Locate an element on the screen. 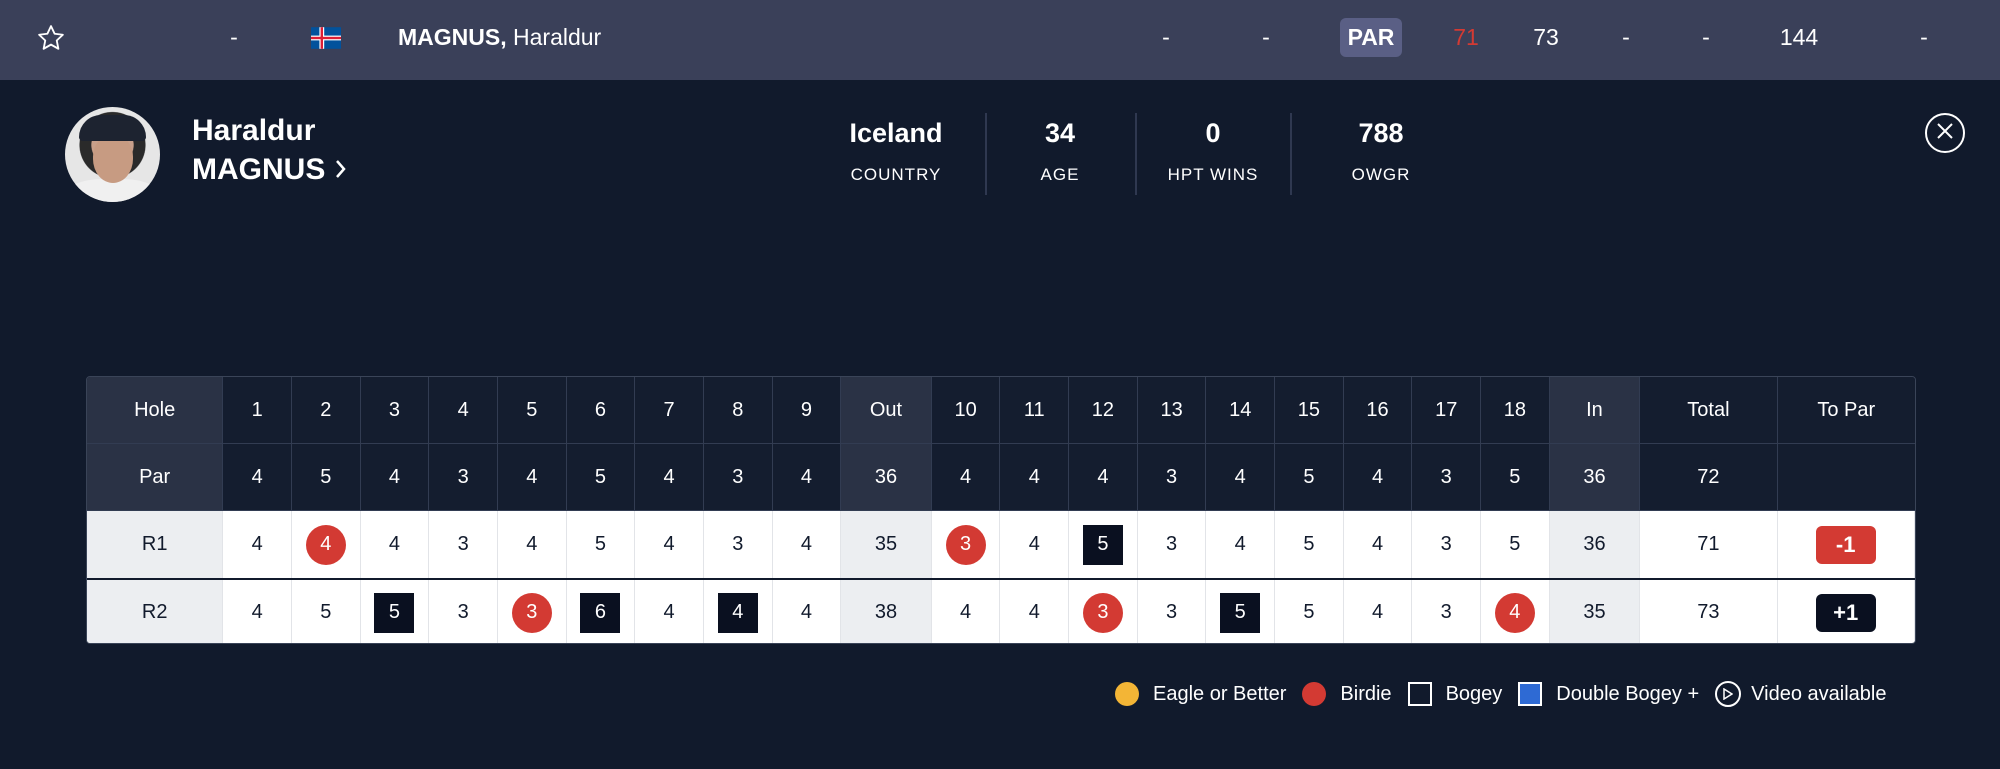 The image size is (2000, 769). close-button is located at coordinates (1945, 133).